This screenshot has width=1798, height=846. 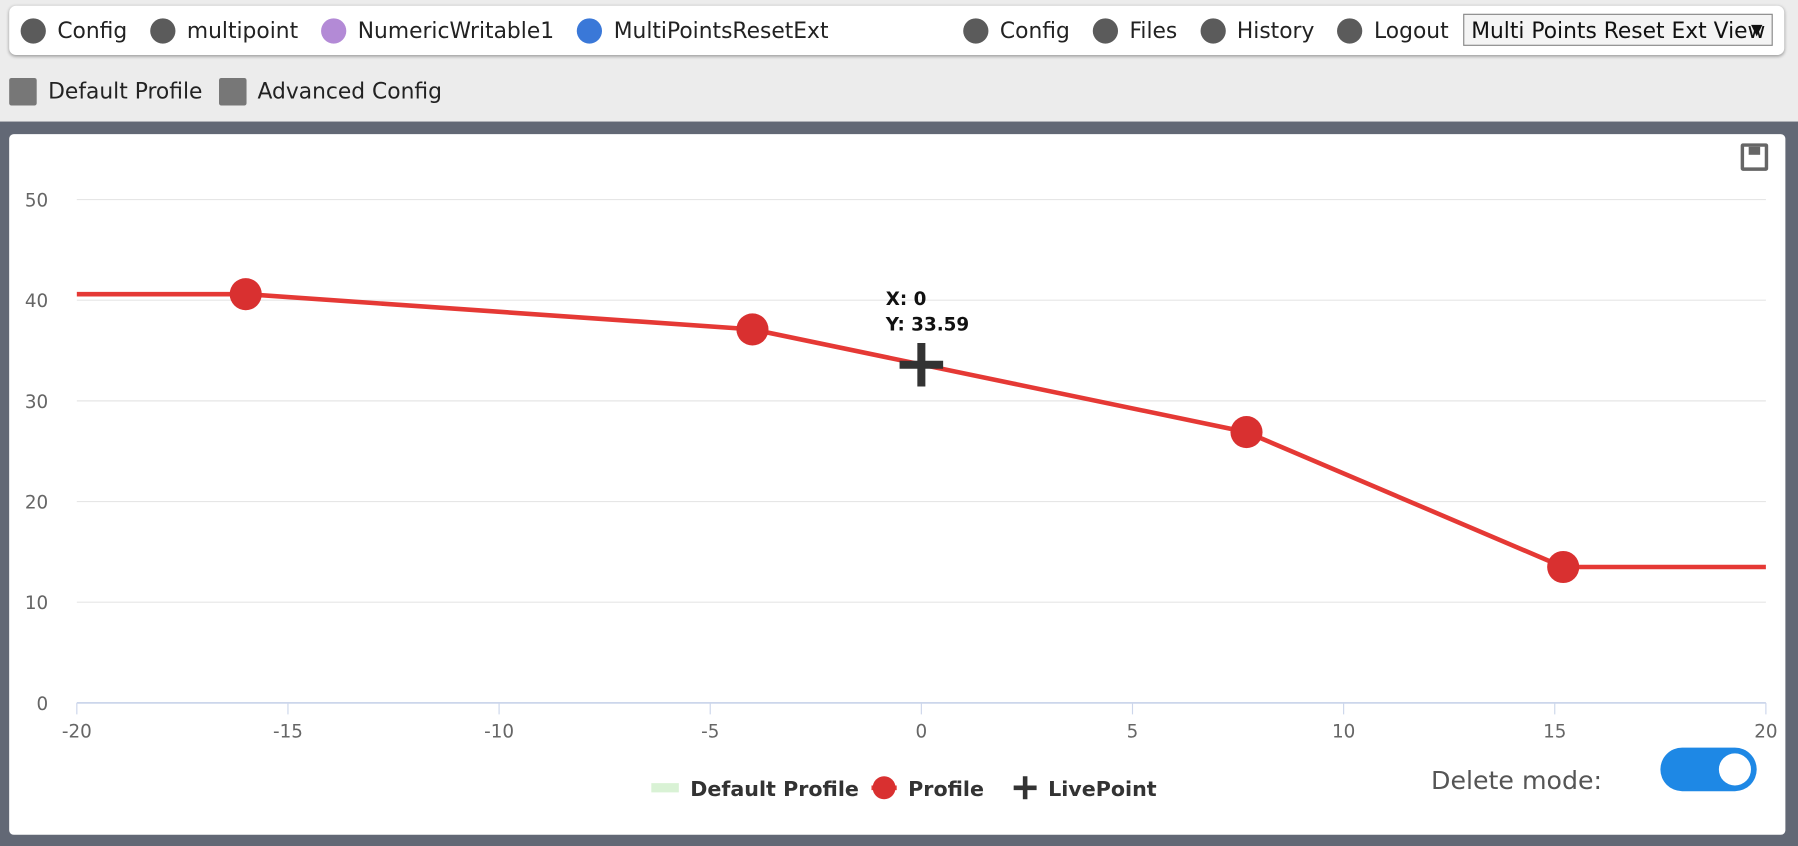 I want to click on sub-nav-item: Advanced Config, so click(x=330, y=91).